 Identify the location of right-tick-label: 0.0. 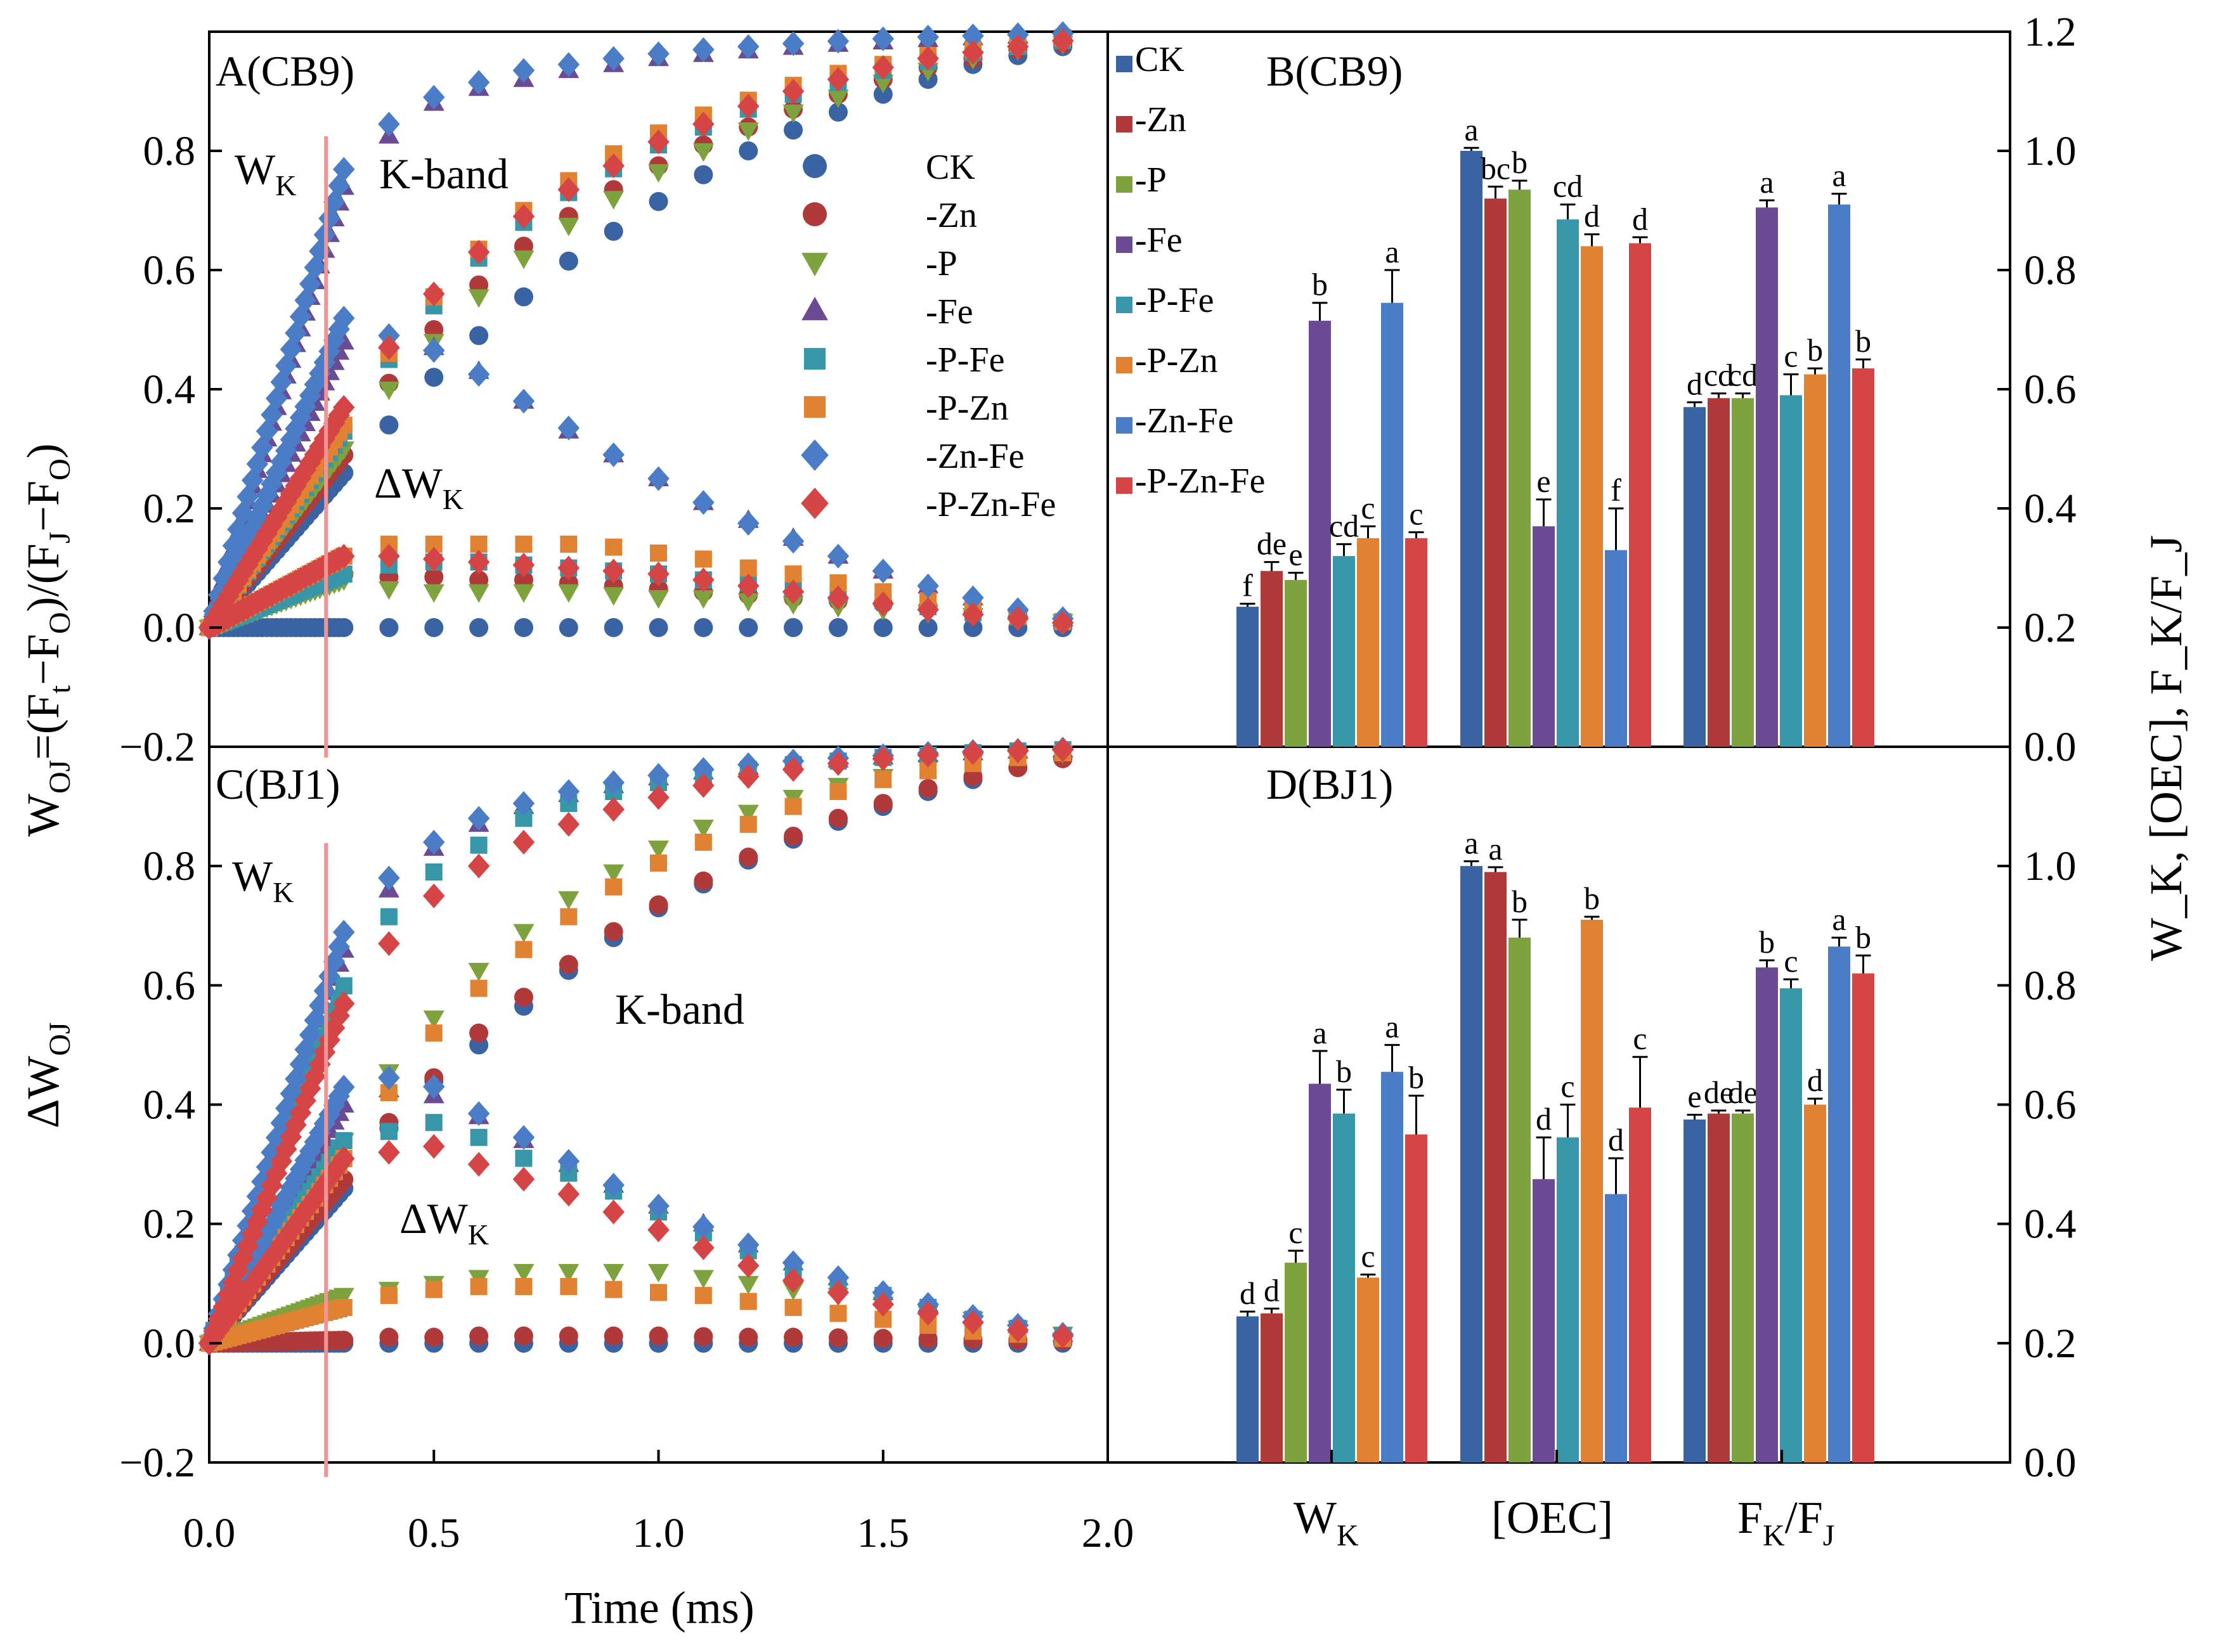
(2050, 747).